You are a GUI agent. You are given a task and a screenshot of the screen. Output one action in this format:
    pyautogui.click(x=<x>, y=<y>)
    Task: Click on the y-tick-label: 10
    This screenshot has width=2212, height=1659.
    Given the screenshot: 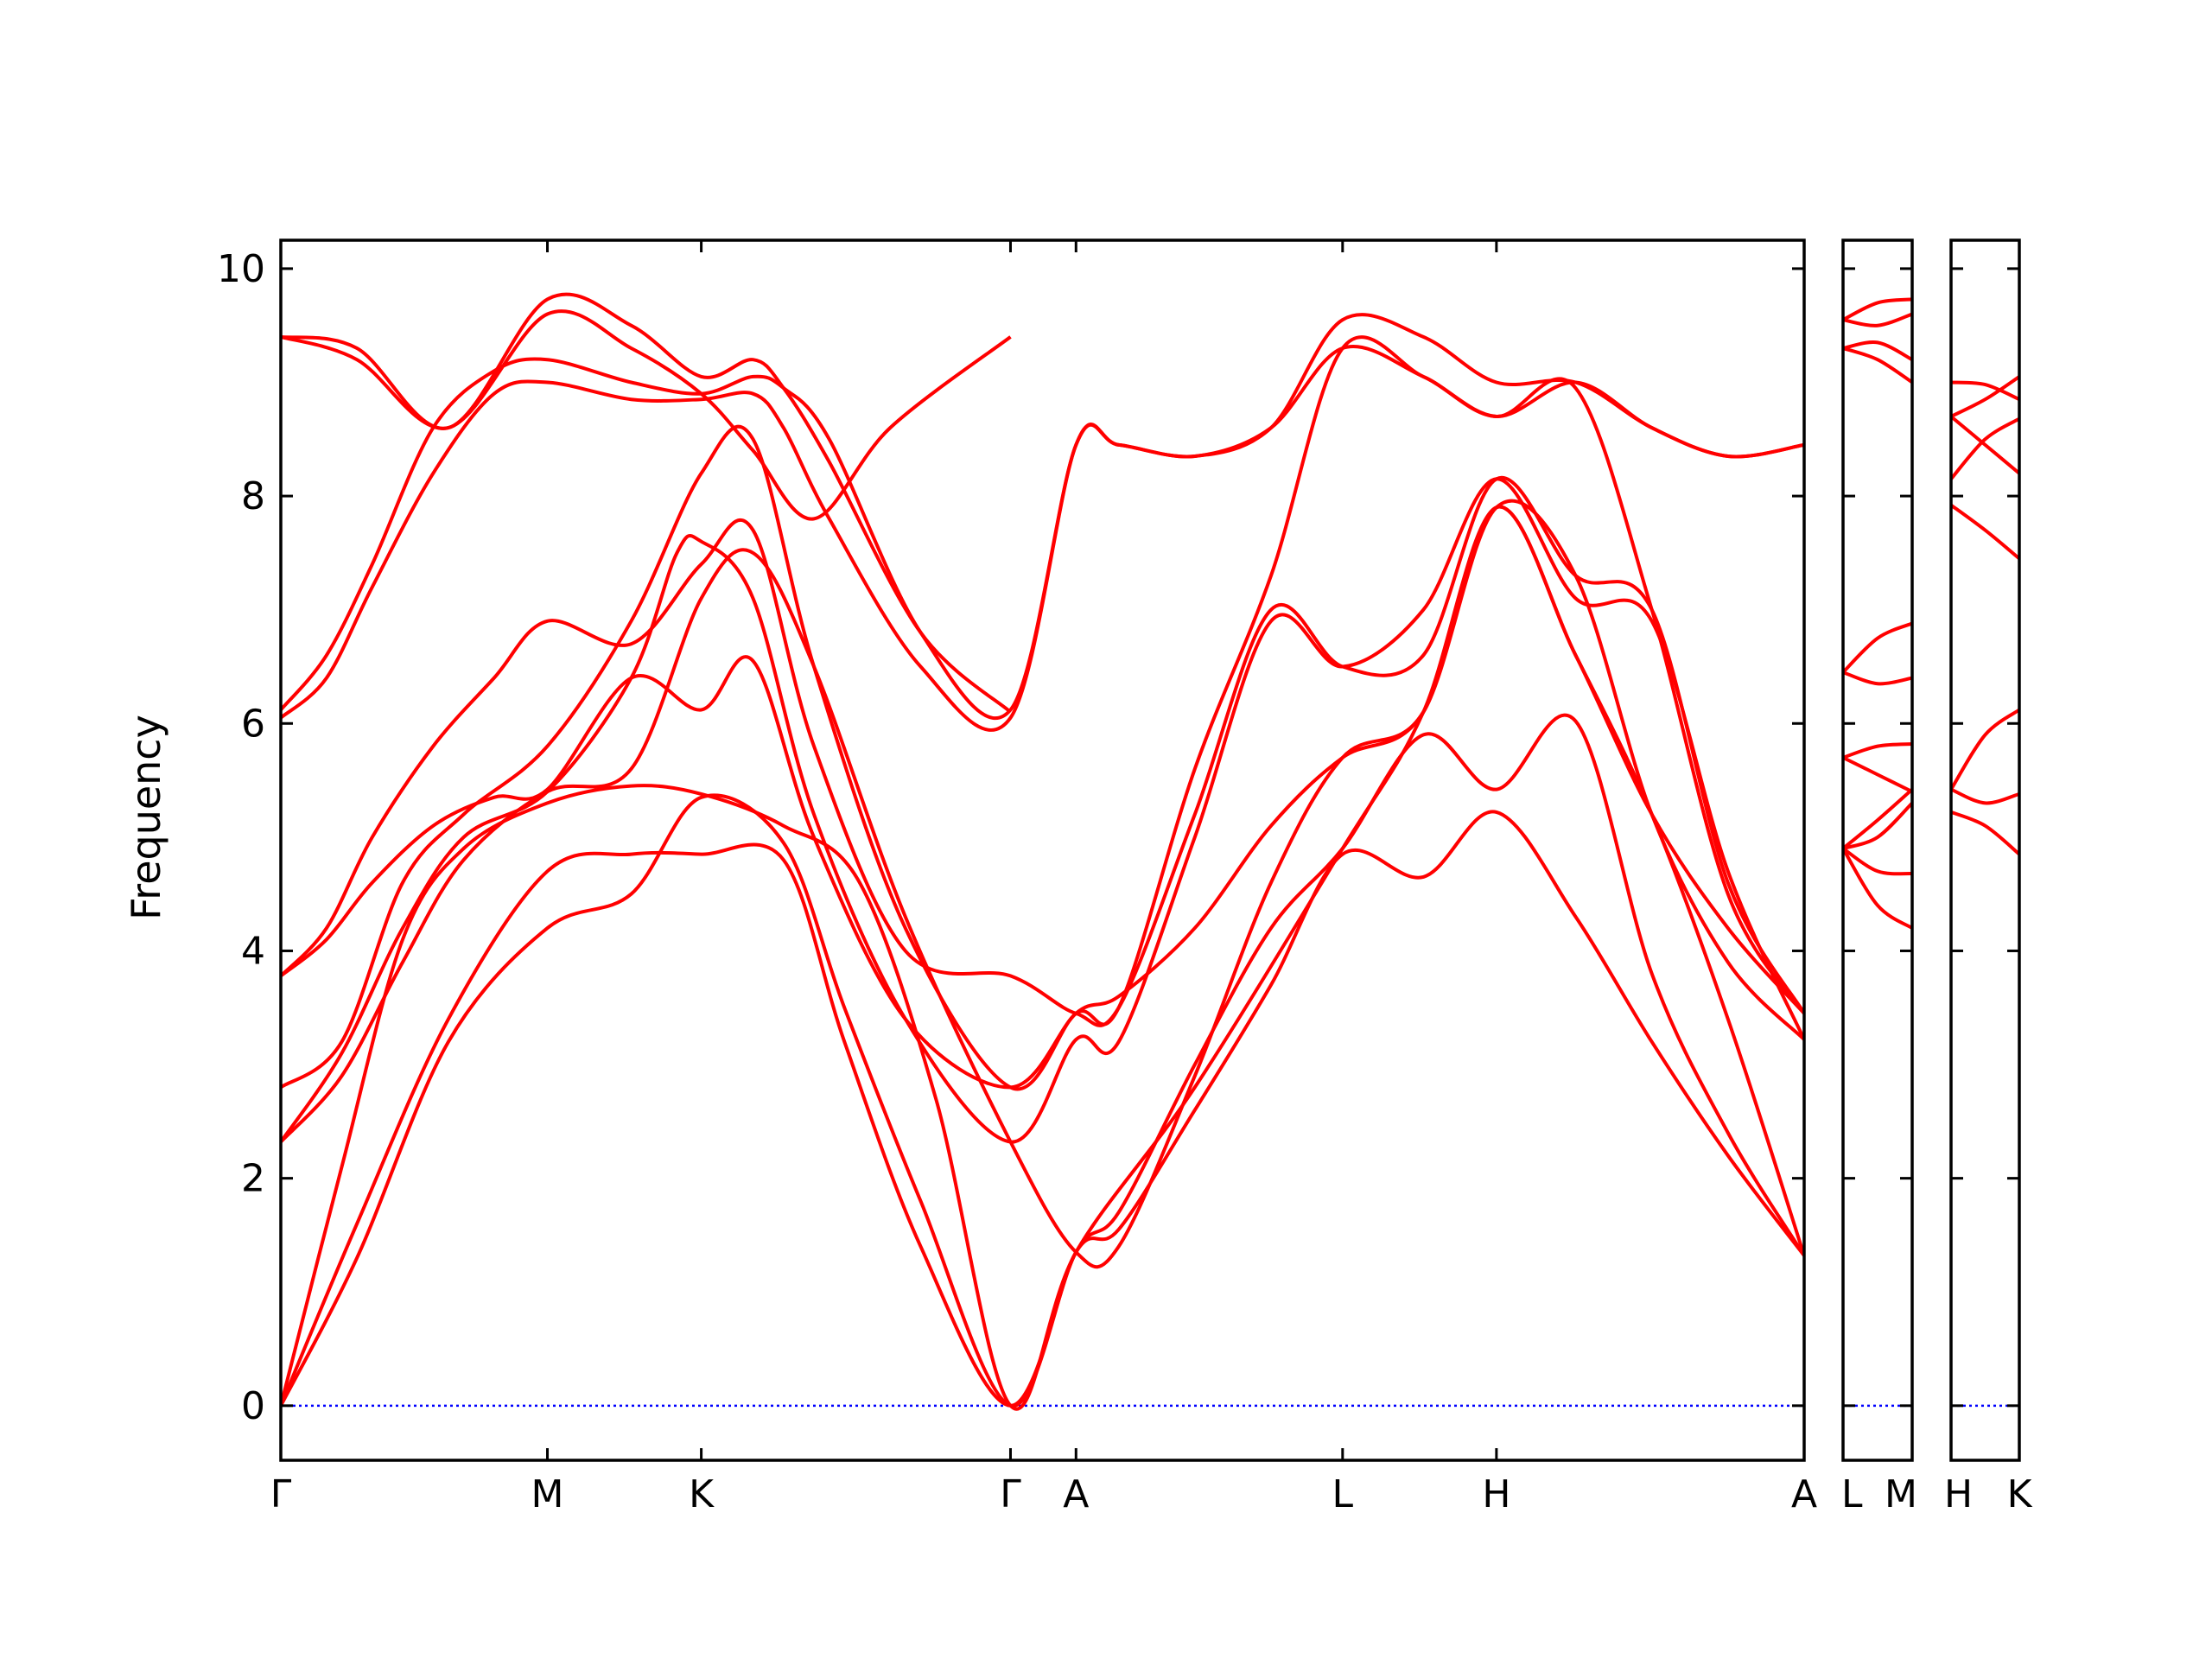 What is the action you would take?
    pyautogui.click(x=241, y=269)
    